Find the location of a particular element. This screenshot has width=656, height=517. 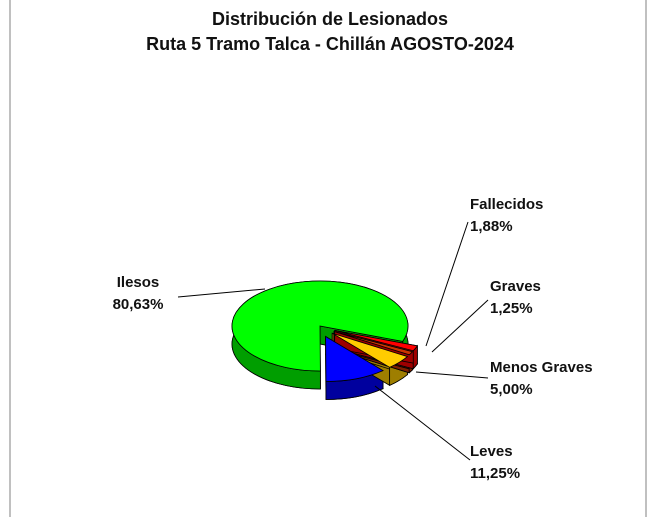

slice-value-label: 5,00% is located at coordinates (511, 389).